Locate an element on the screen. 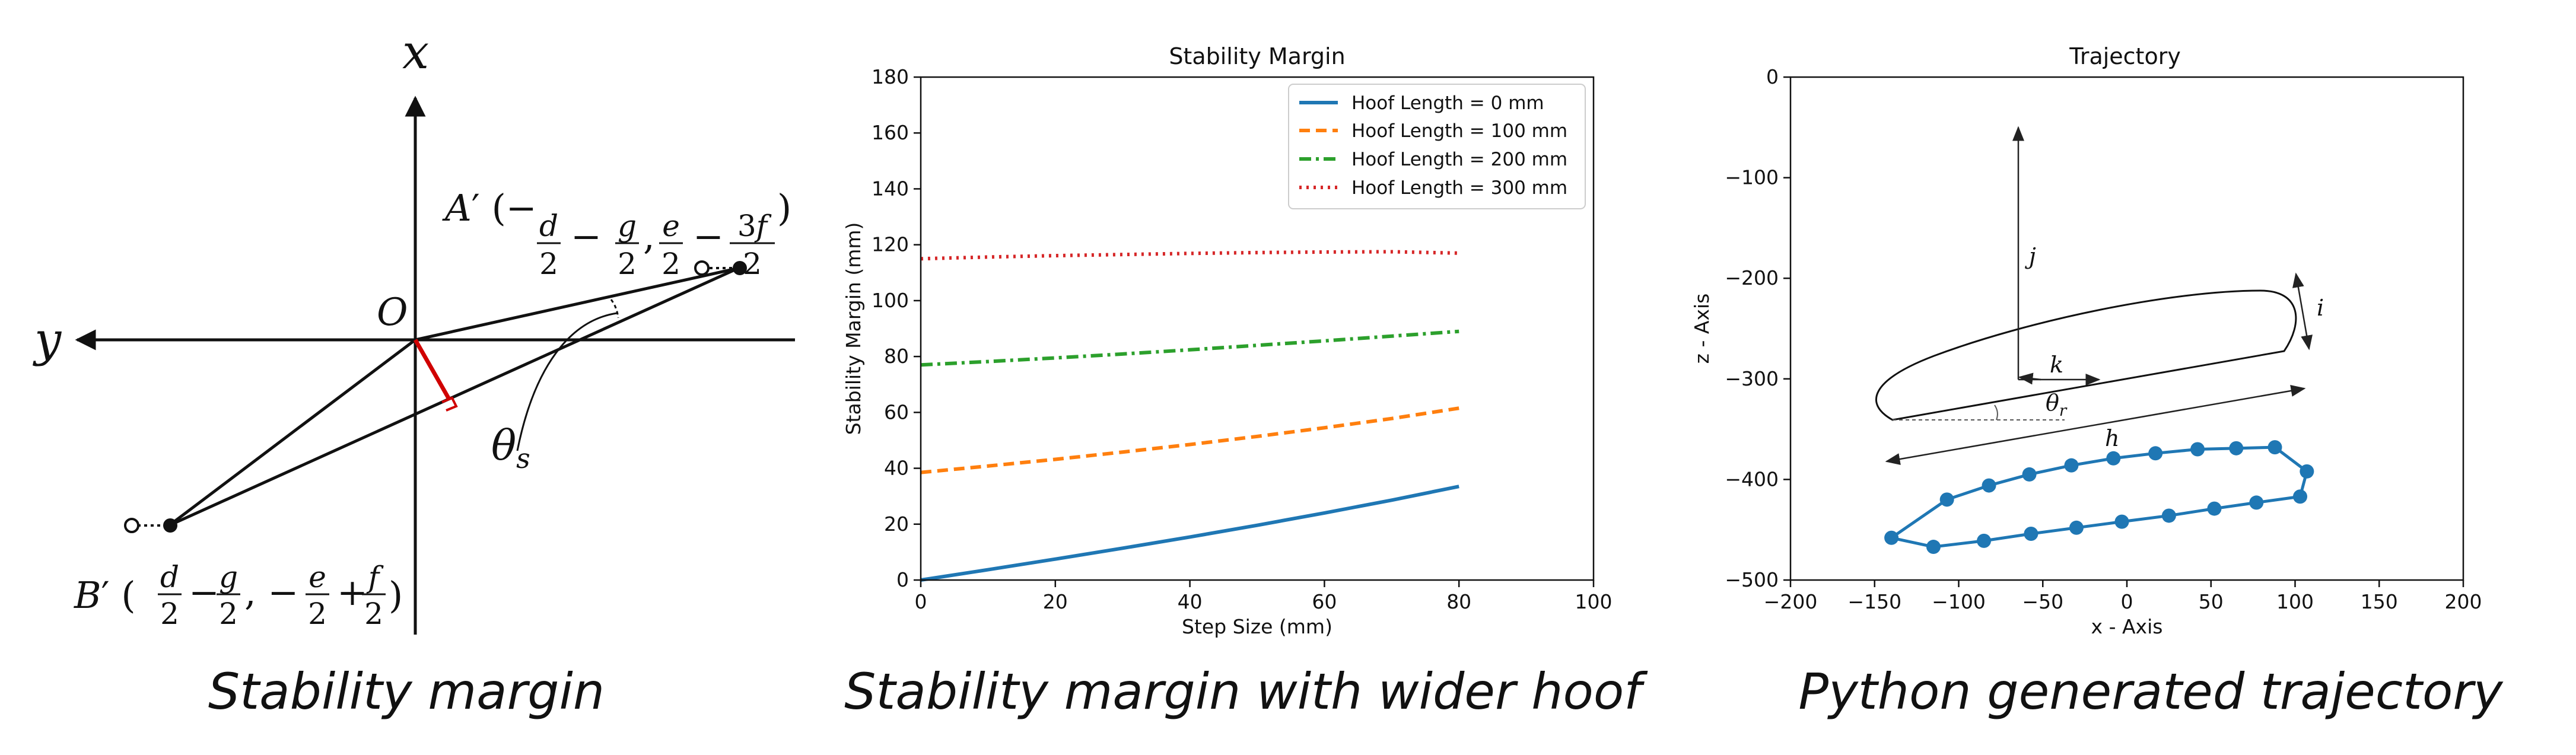 The height and width of the screenshot is (755, 2576). chart2-ytick-label-0: 0 is located at coordinates (1772, 77).